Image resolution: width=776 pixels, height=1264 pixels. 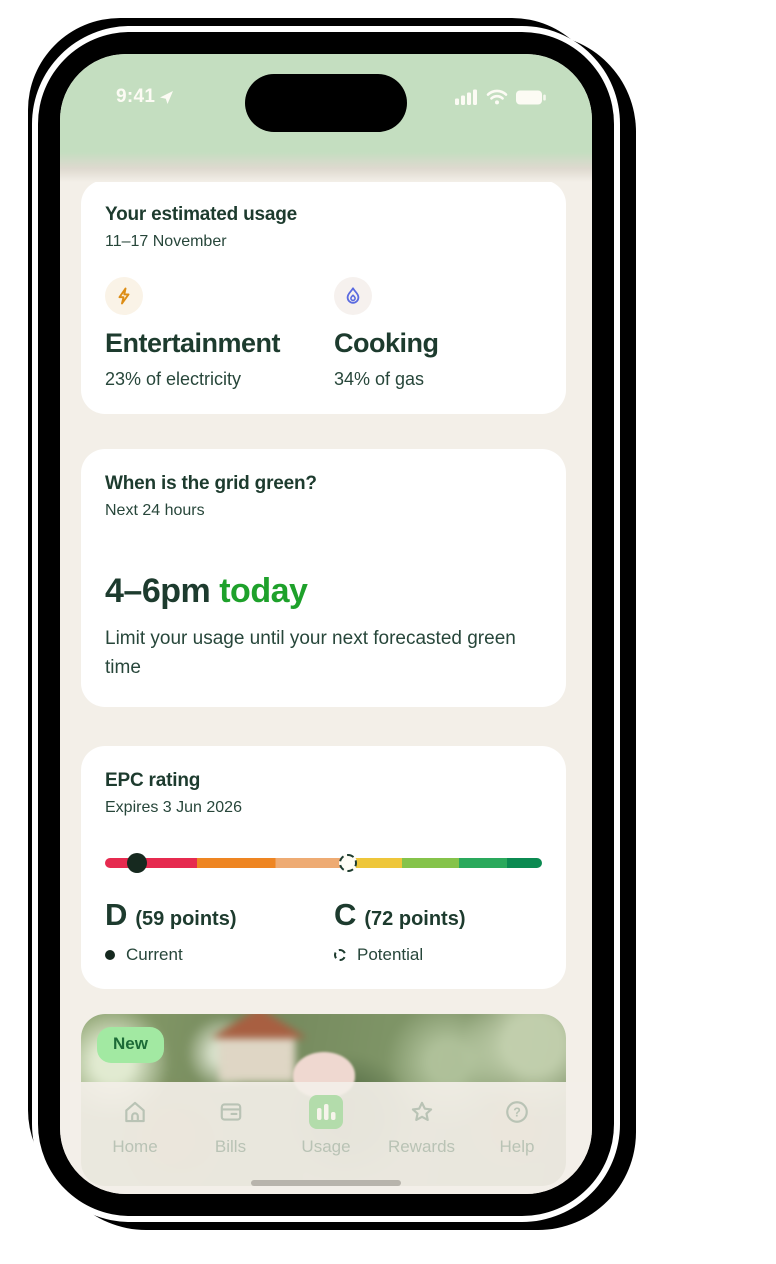 What do you see at coordinates (211, 483) in the screenshot?
I see `grid-green-title: When is the grid green?` at bounding box center [211, 483].